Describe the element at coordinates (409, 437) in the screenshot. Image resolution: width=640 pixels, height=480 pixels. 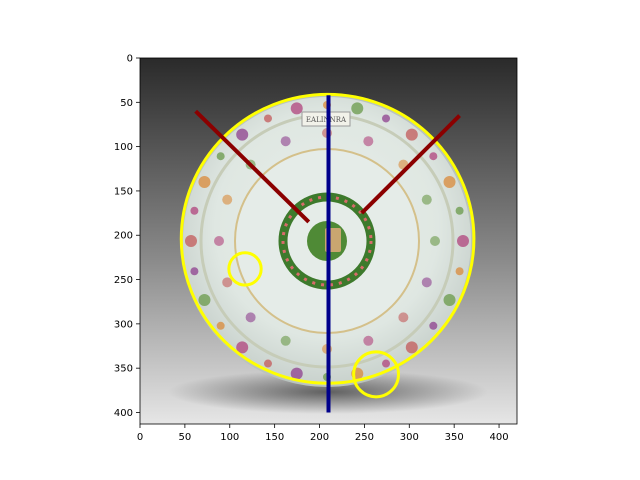
I see `x-tick-label: 300` at that location.